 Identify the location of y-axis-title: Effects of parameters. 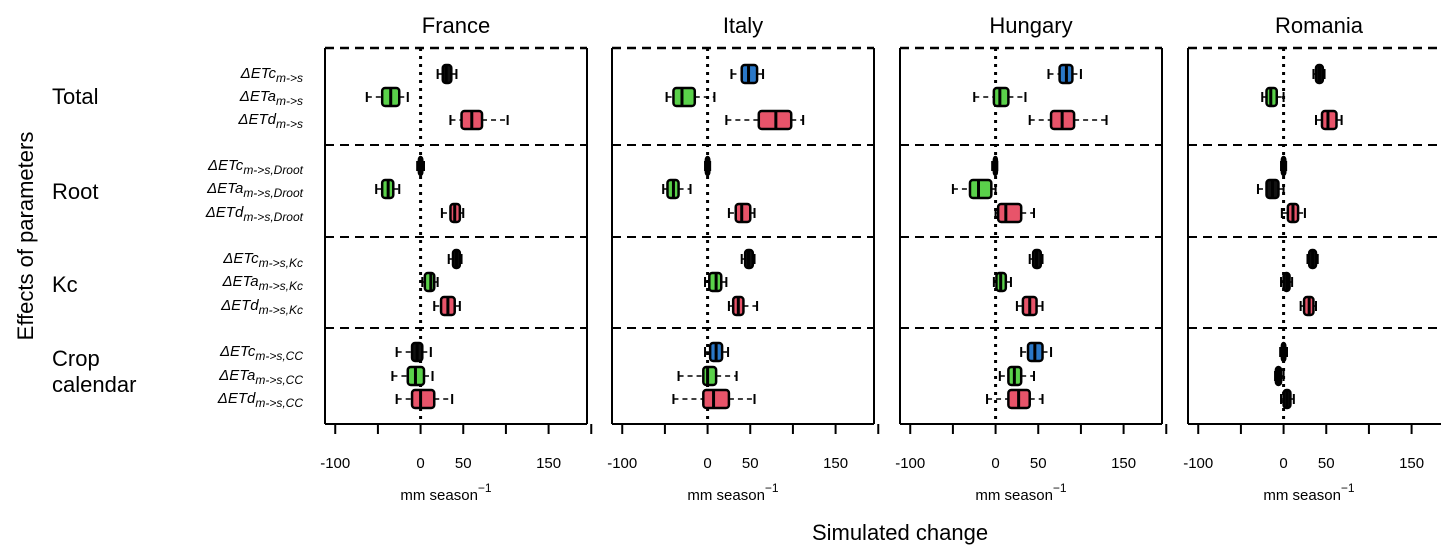
(25, 236).